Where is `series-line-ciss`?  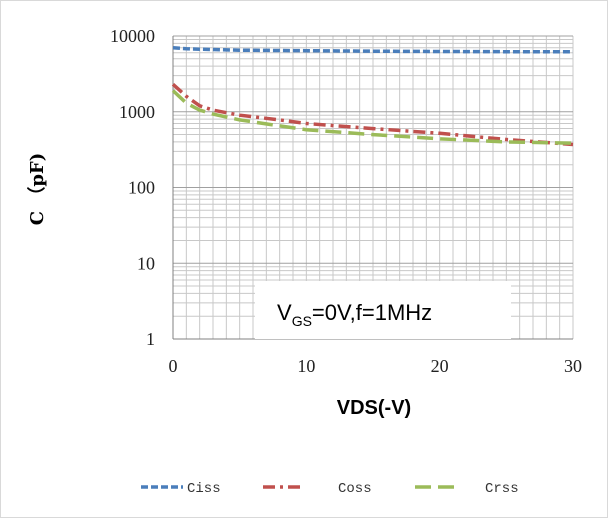 series-line-ciss is located at coordinates (372, 49).